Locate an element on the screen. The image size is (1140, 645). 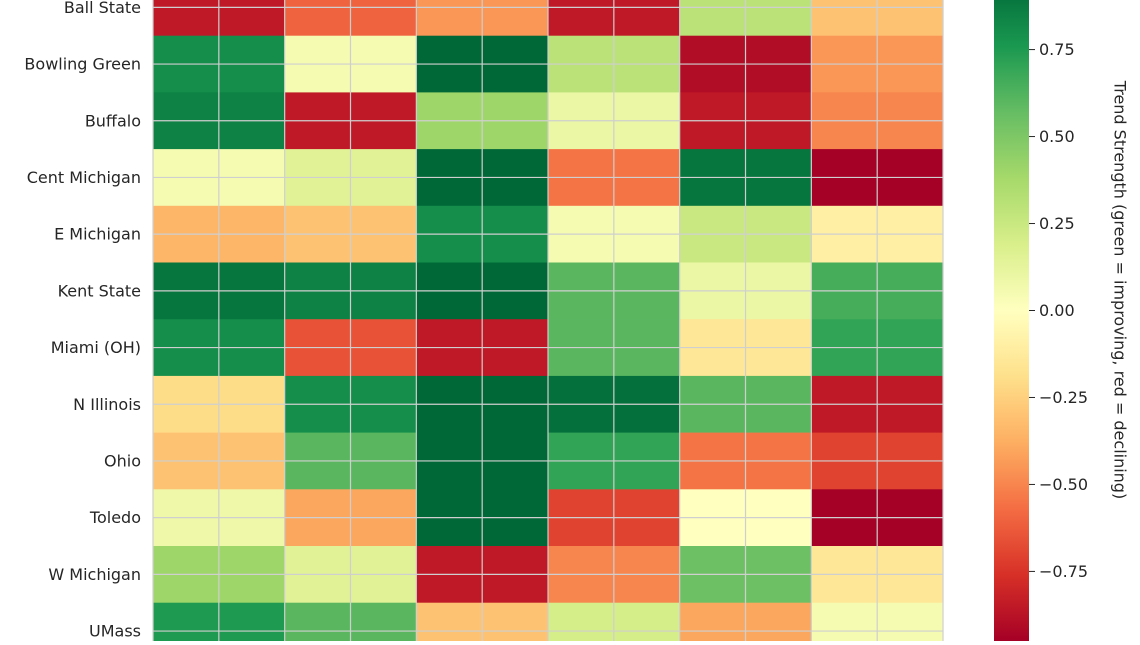
row-label: N Illinois is located at coordinates (107, 404).